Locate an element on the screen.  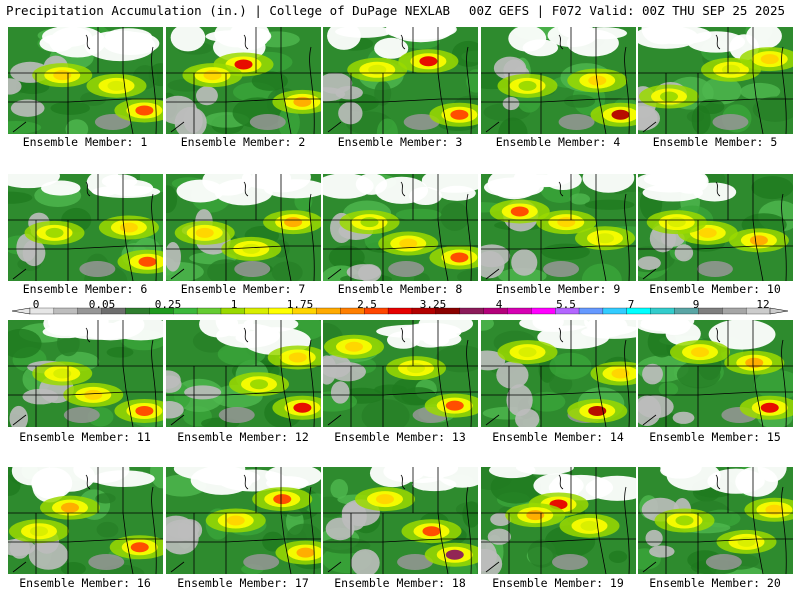
ensemble-member-label: Ensemble Member: 18 is located at coordinates (400, 583).